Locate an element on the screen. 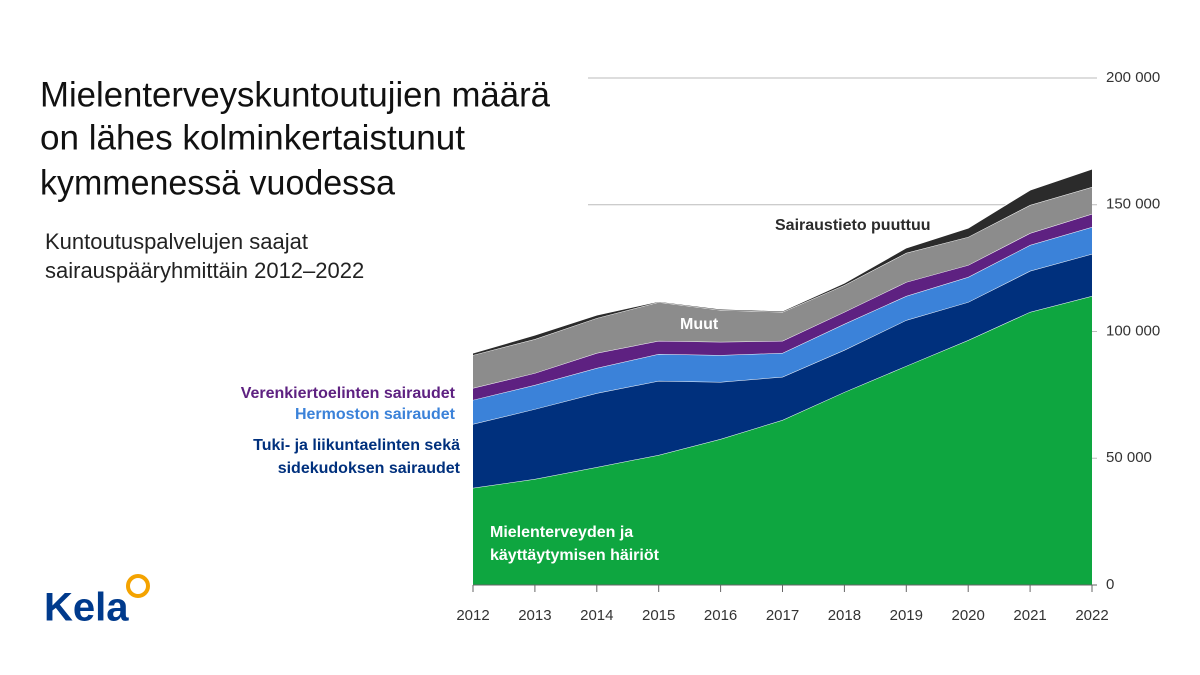 This screenshot has height=675, width=1200. x-tick-label: 2021 is located at coordinates (1029, 615).